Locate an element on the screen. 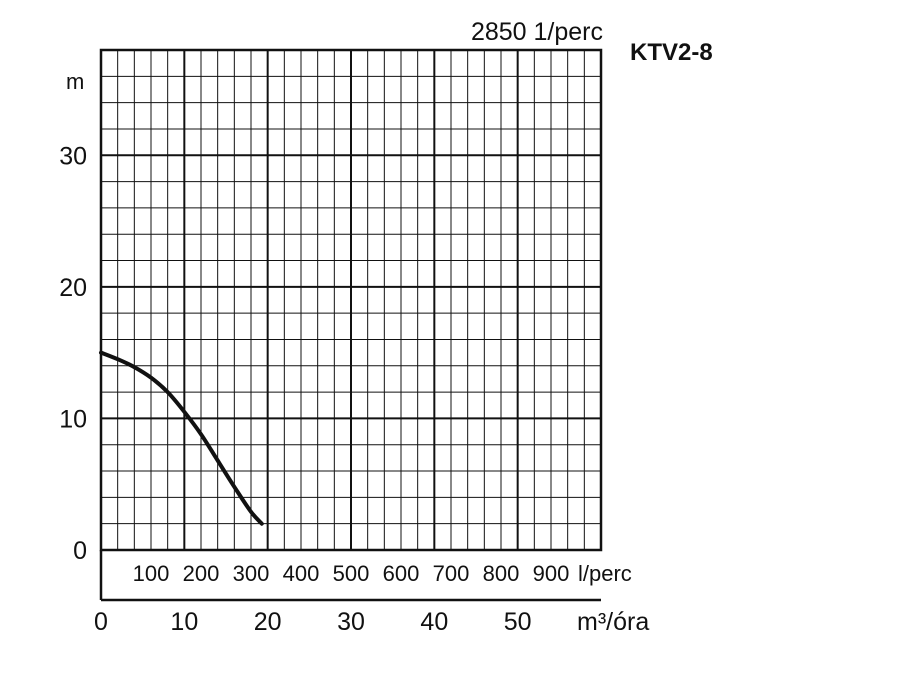 The image size is (900, 700). x-tick-label: 0 is located at coordinates (101, 622).